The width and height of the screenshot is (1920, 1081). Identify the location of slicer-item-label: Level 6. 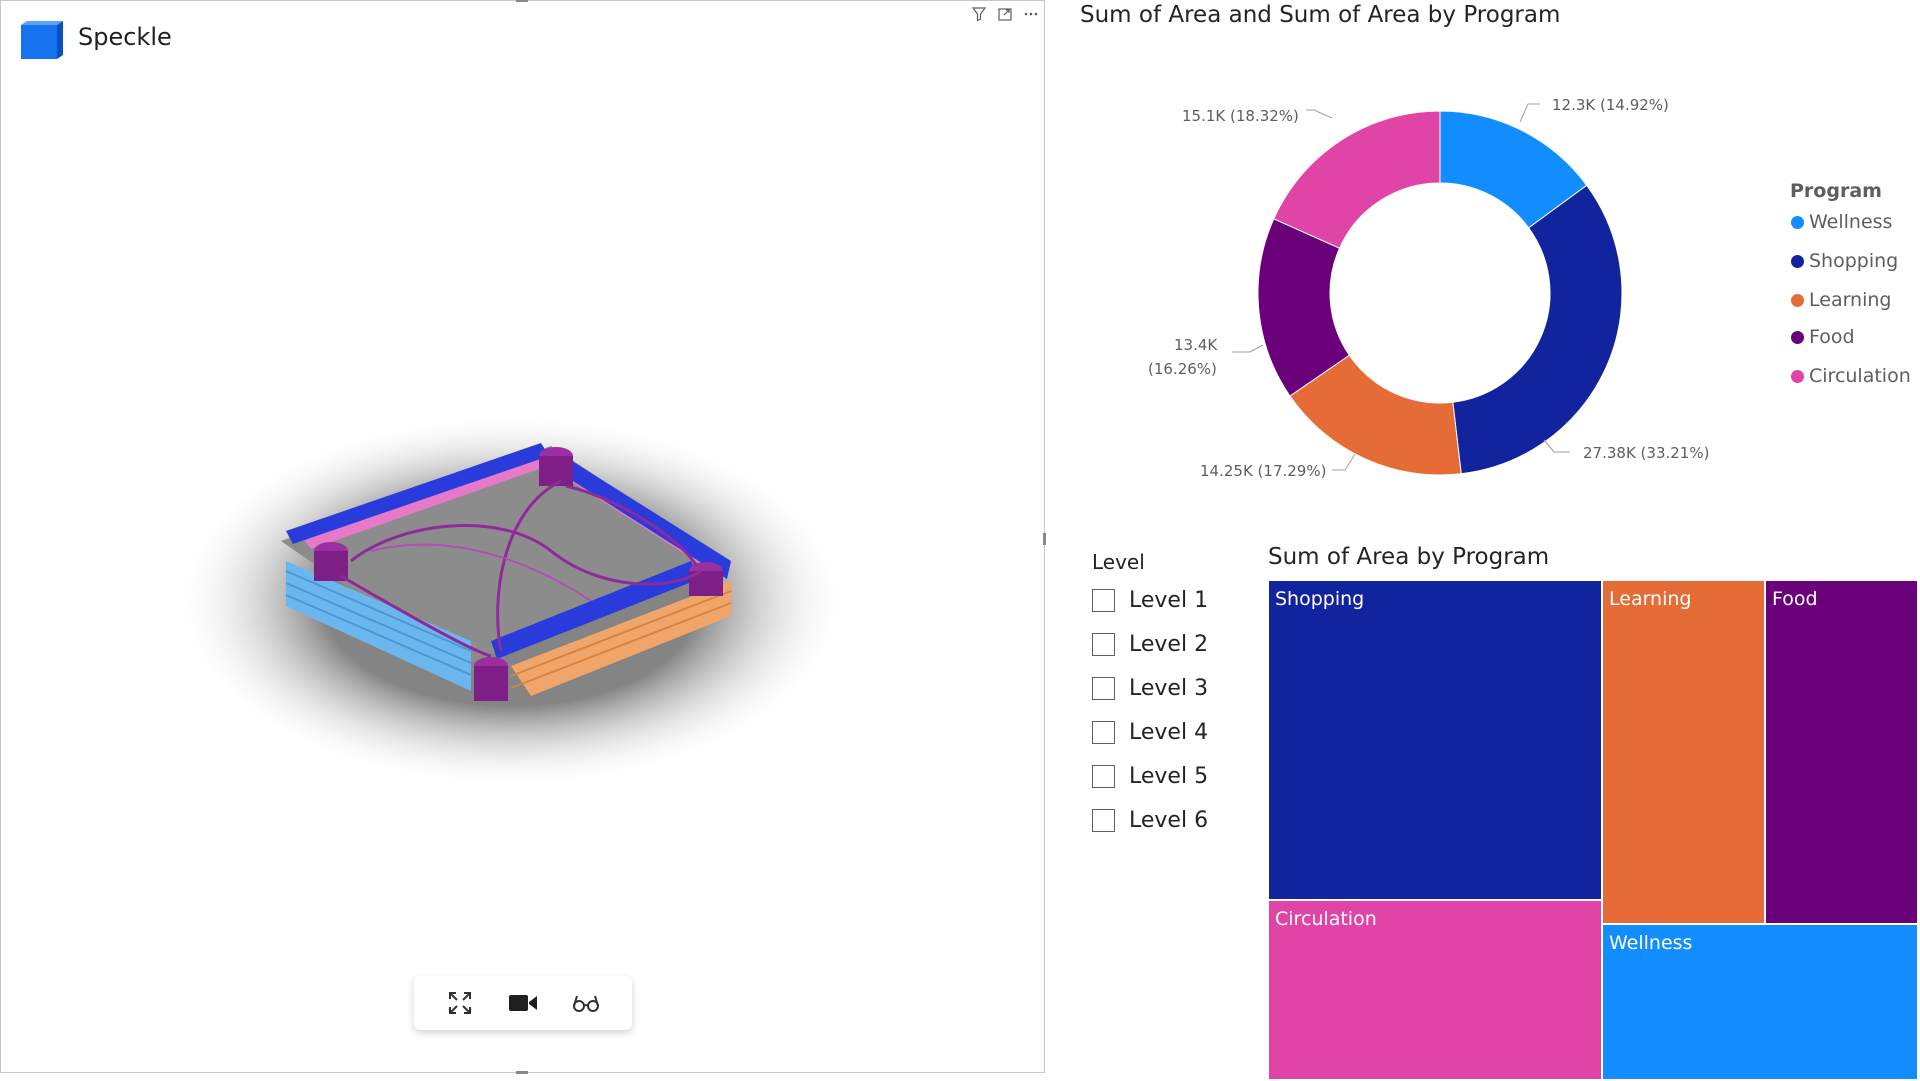
(1169, 820).